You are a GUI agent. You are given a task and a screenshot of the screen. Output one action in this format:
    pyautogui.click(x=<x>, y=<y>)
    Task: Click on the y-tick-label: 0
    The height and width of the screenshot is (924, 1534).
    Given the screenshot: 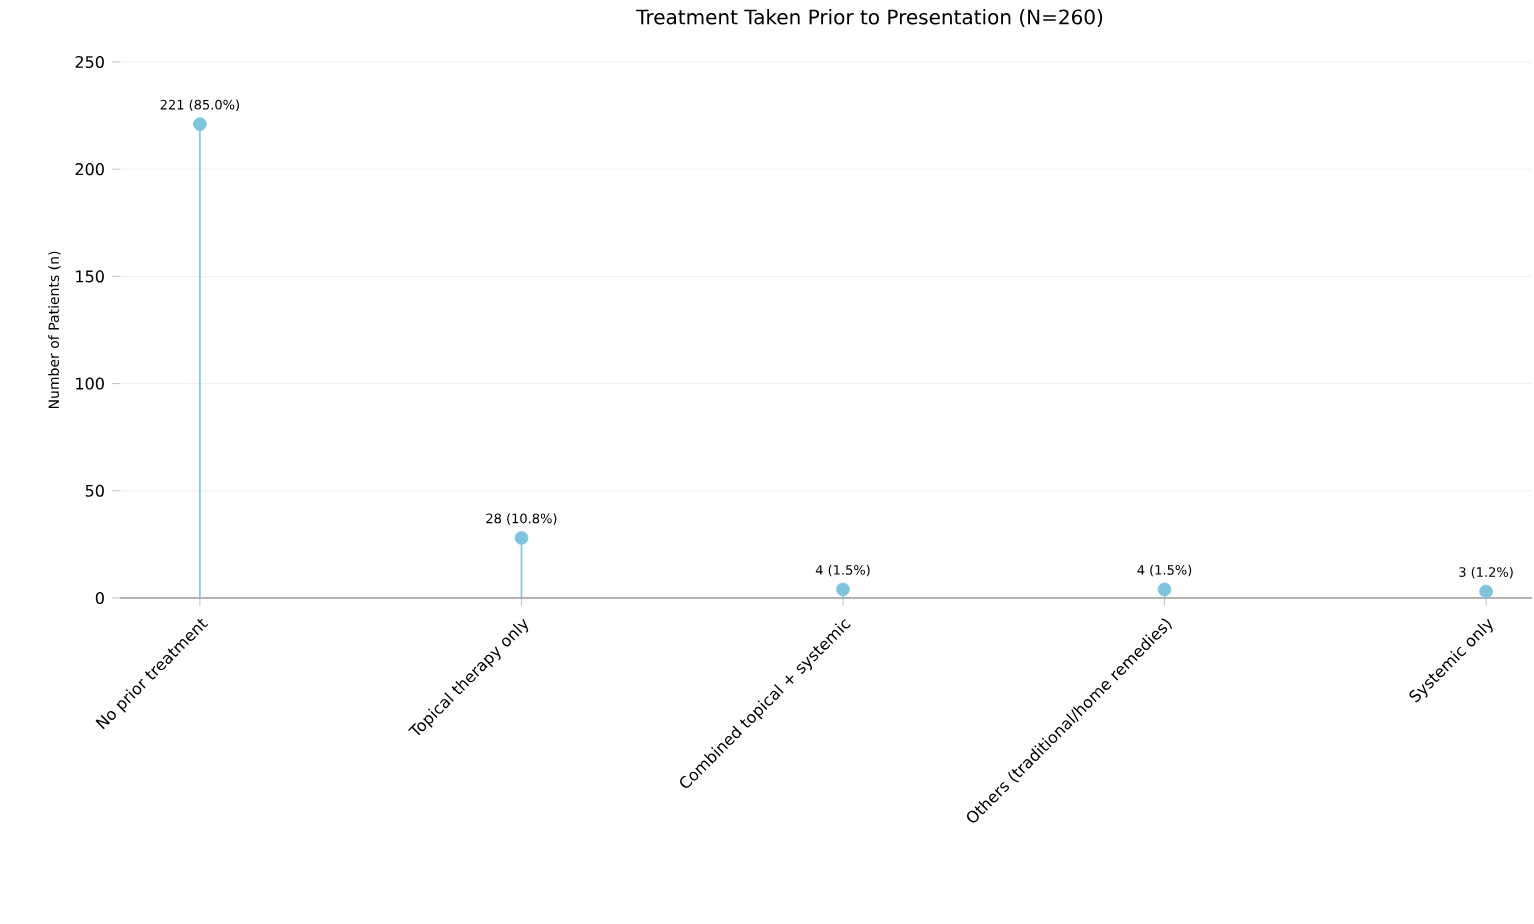 What is the action you would take?
    pyautogui.click(x=99, y=598)
    